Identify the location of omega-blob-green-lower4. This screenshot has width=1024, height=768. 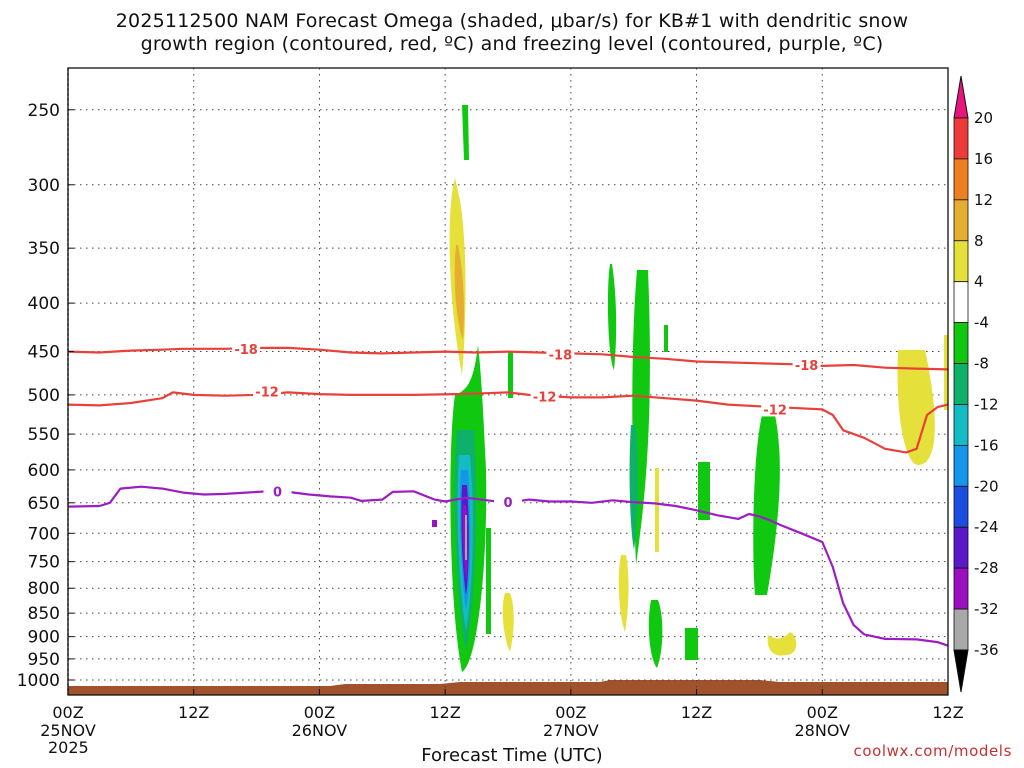
(691, 644).